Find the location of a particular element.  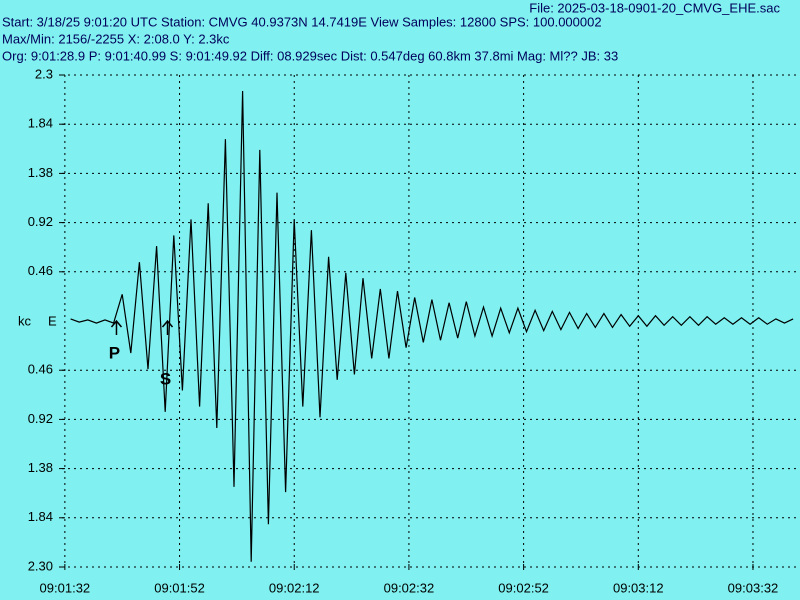

info-line: Max/Min: 2156/-2255 X: 2:08.0 Y: 2.3kc is located at coordinates (116, 38).